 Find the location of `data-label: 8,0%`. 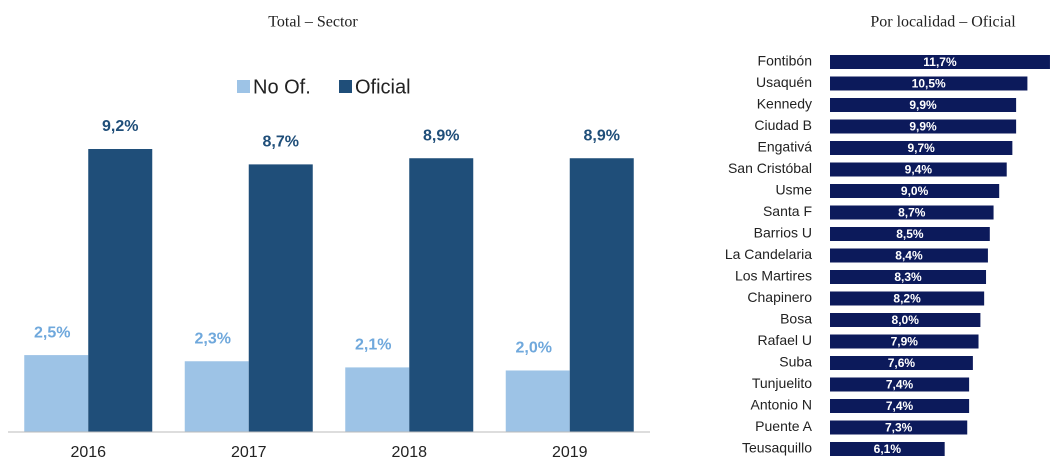

data-label: 8,0% is located at coordinates (906, 320).